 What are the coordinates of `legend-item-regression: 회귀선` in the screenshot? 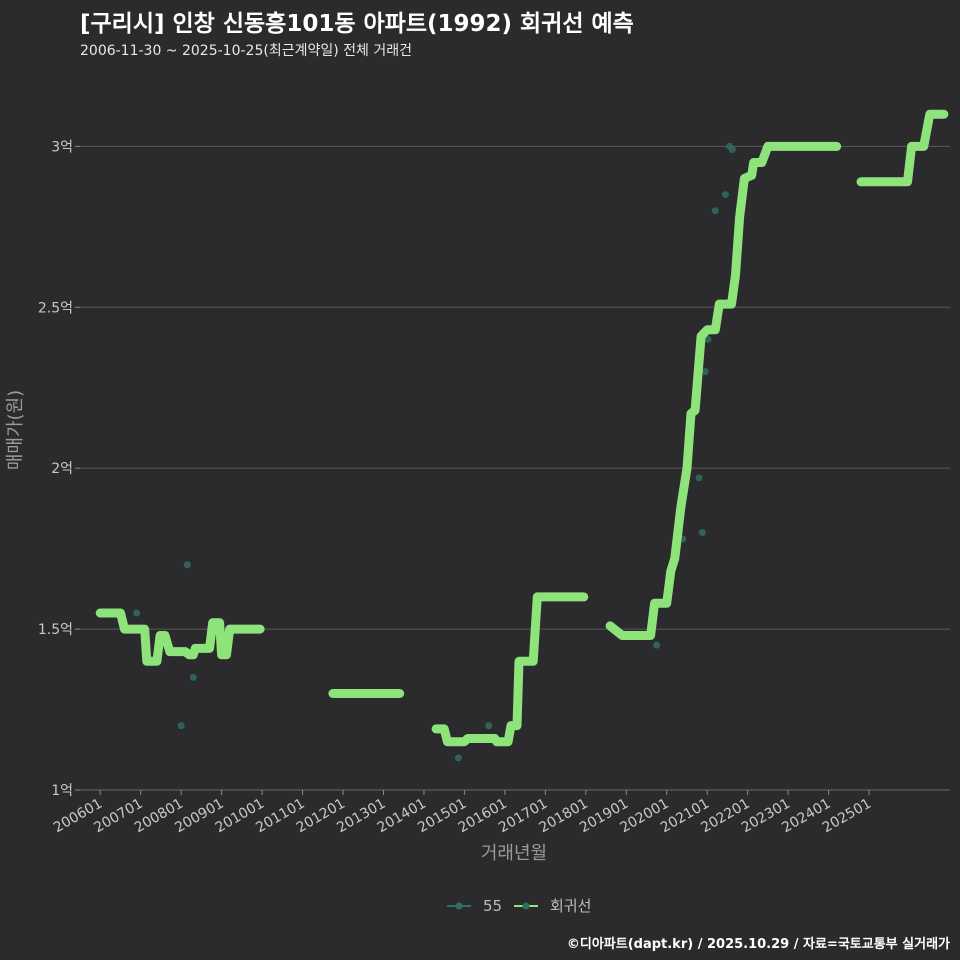 It's located at (552, 906).